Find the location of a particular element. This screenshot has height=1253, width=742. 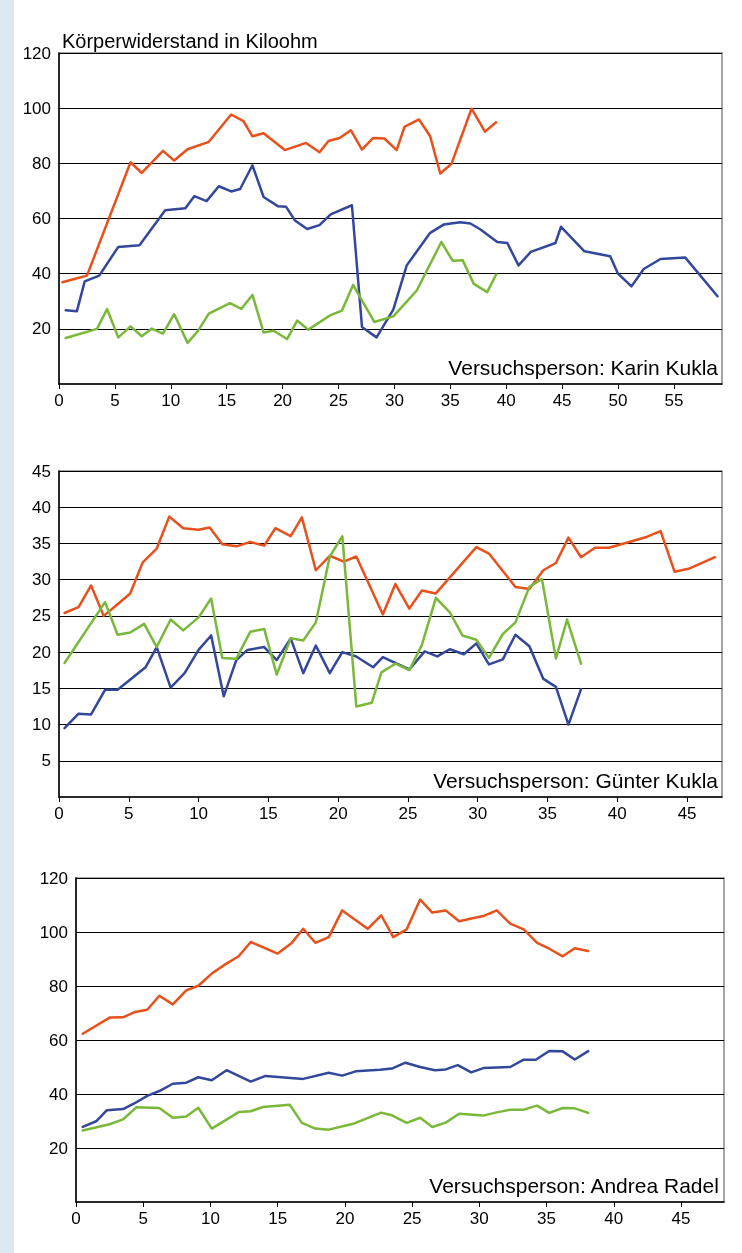

annotation: Versuchsperson: Karin Kukla is located at coordinates (583, 367).